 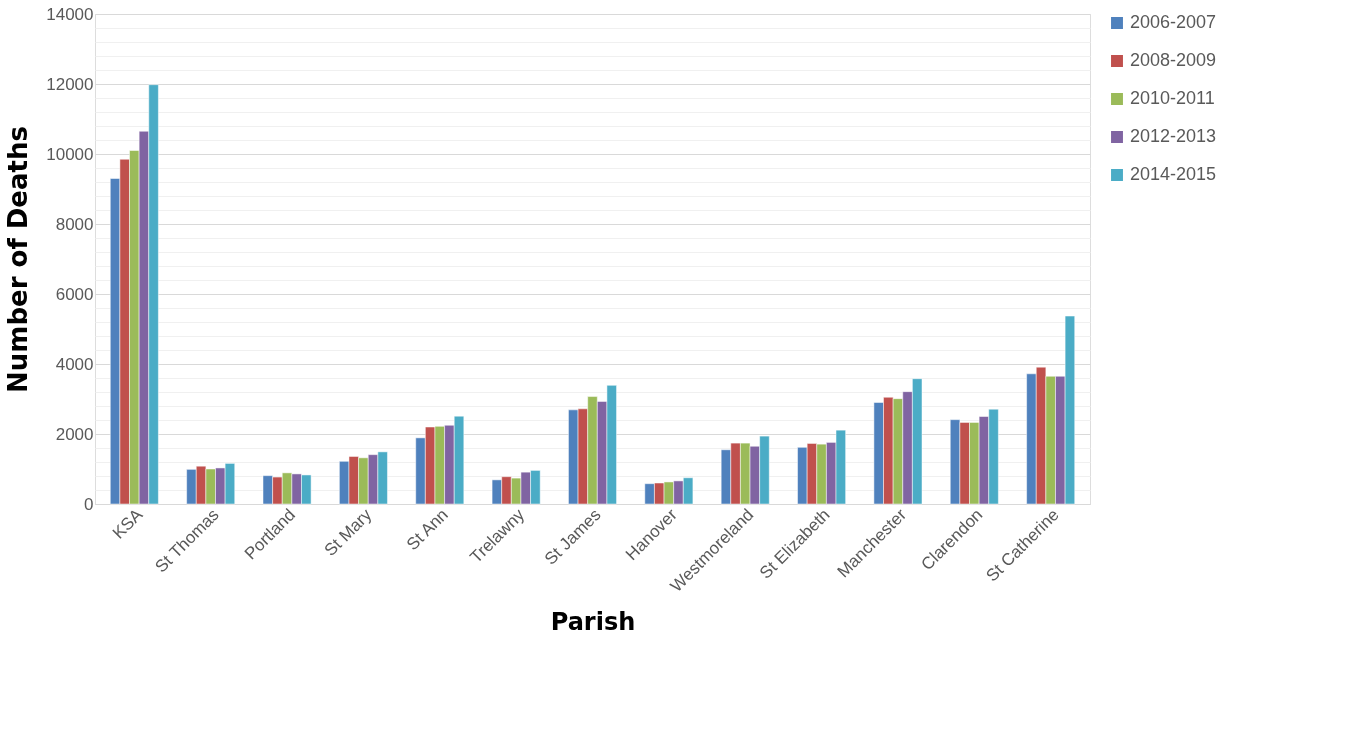 I want to click on x-axis-title: Parish, so click(x=593, y=622).